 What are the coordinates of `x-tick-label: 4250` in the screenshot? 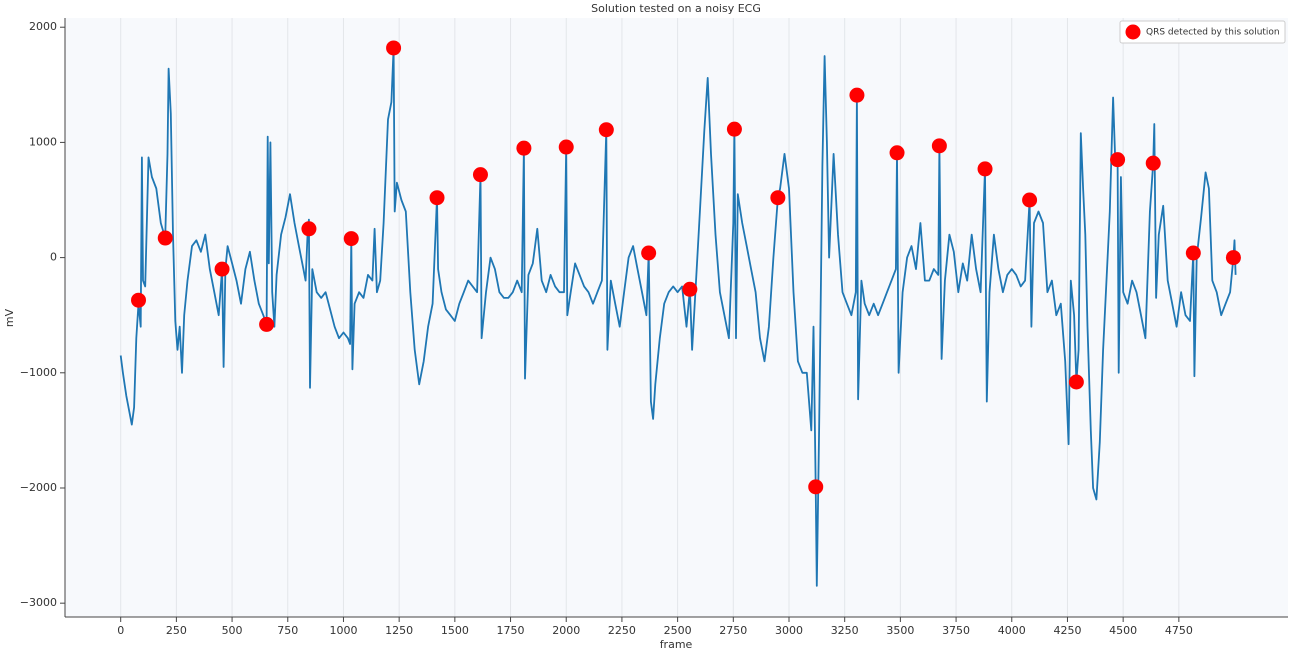 It's located at (1067, 630).